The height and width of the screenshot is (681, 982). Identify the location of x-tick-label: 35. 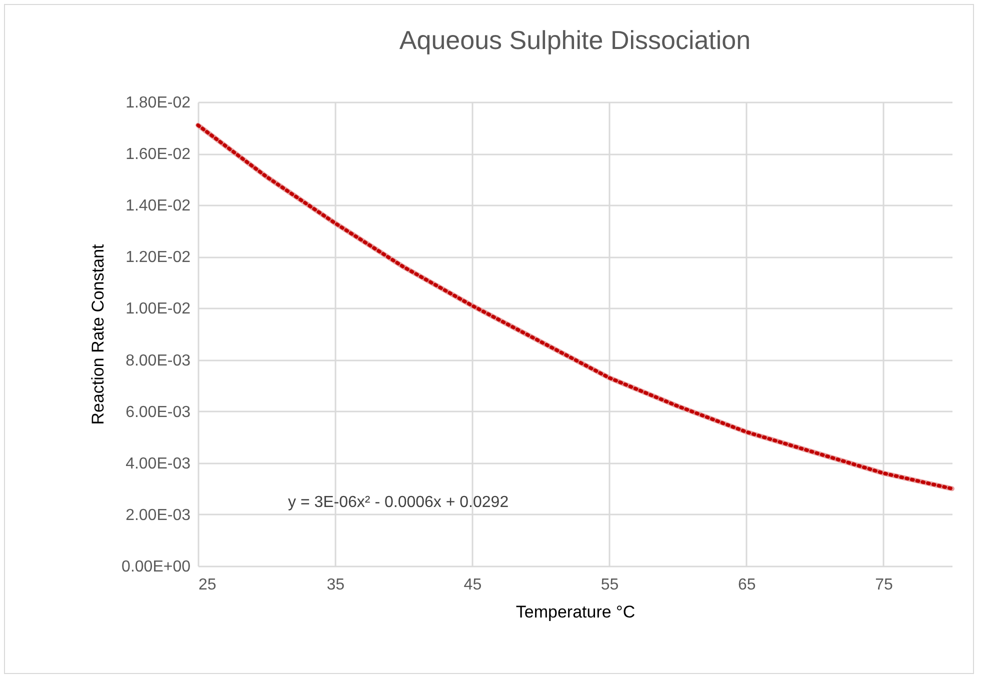
(335, 585).